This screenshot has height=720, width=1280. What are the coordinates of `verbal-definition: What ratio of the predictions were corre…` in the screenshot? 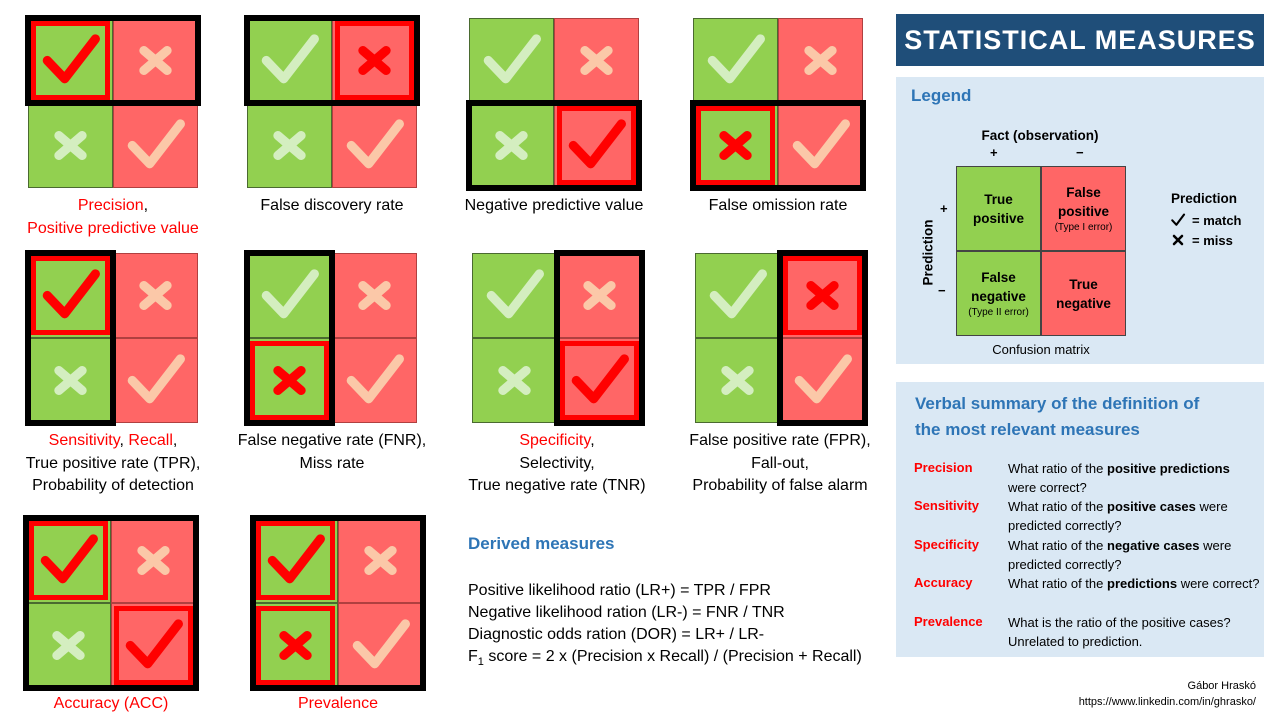 It's located at (1134, 583).